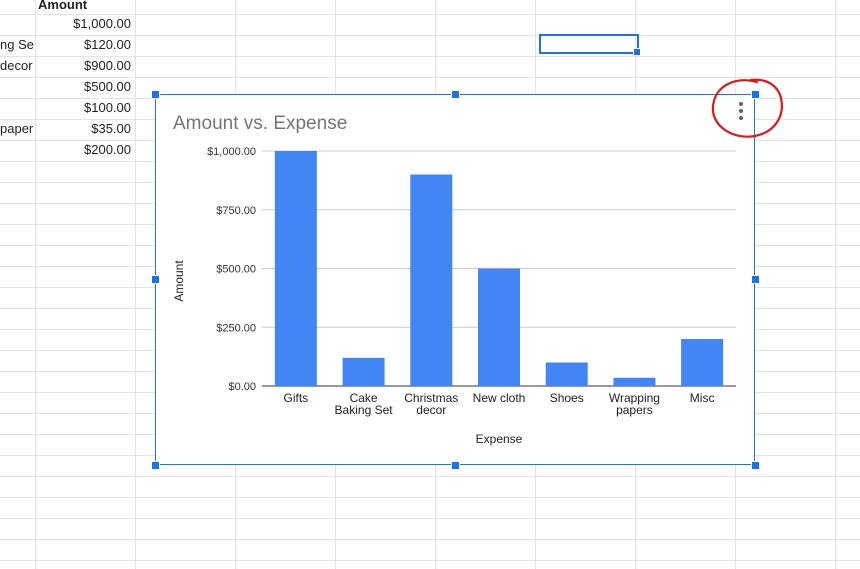  Describe the element at coordinates (102, 23) in the screenshot. I see `amount-cell: $1,000.00` at that location.